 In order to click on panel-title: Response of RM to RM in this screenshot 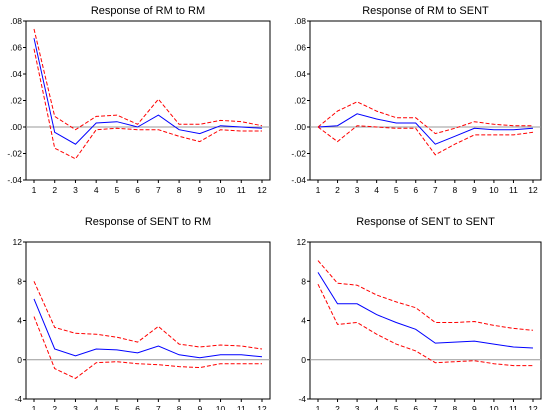, I will do `click(148, 11)`.